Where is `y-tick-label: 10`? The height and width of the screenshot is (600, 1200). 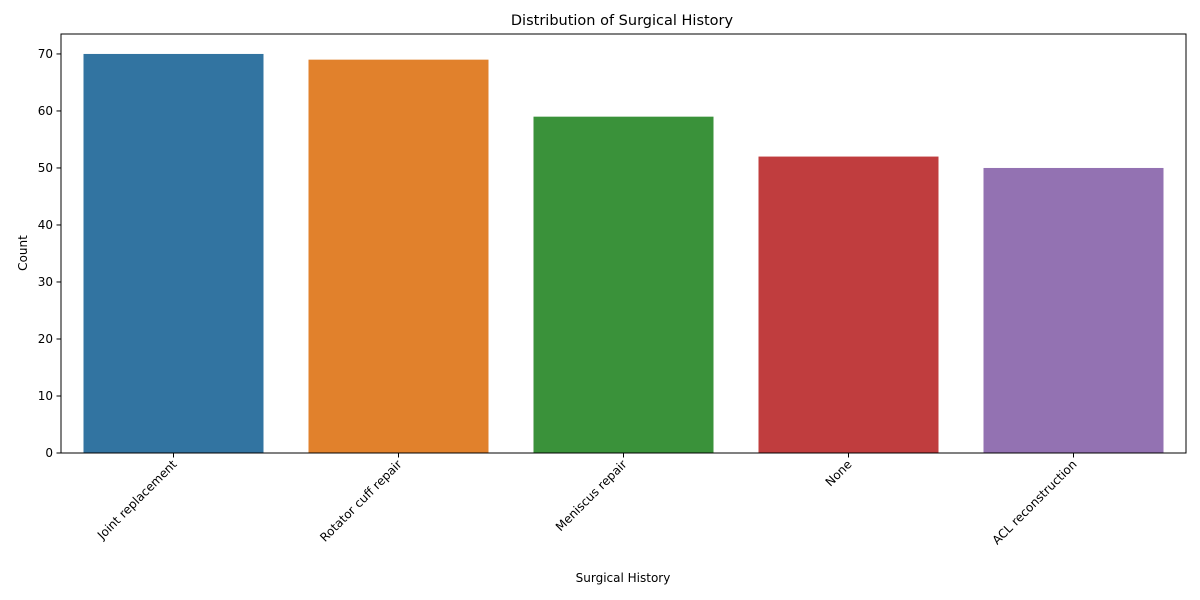
y-tick-label: 10 is located at coordinates (45, 396).